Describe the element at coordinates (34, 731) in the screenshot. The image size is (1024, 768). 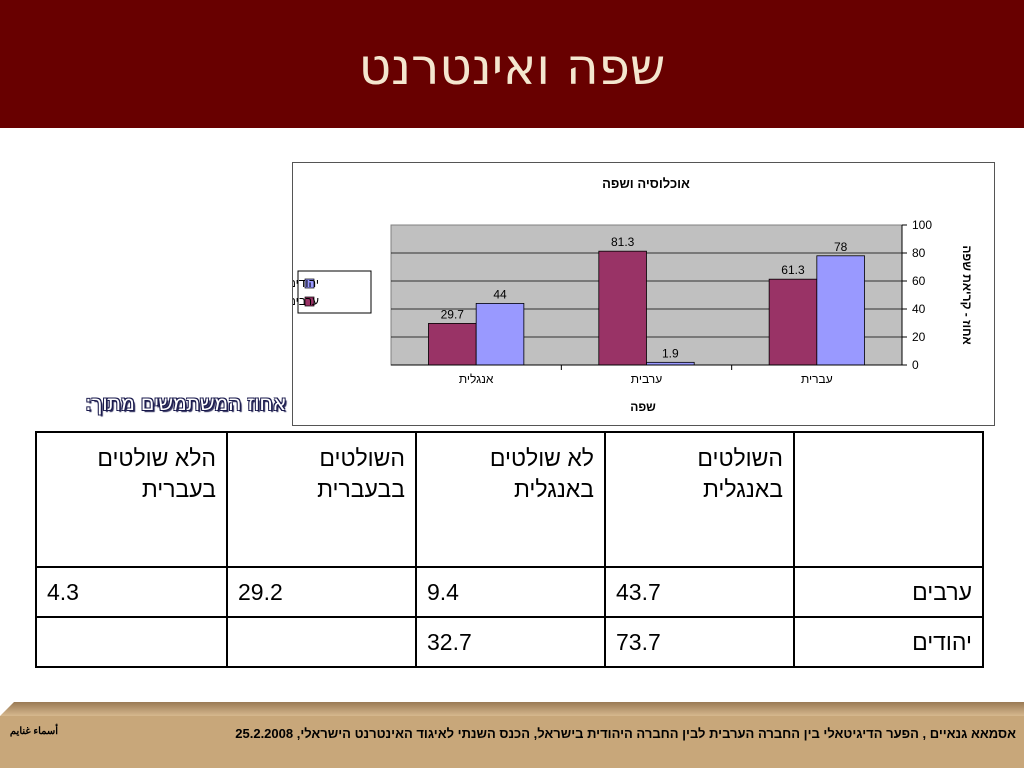
I see `footer-author-arabic: أسماء غنايم` at that location.